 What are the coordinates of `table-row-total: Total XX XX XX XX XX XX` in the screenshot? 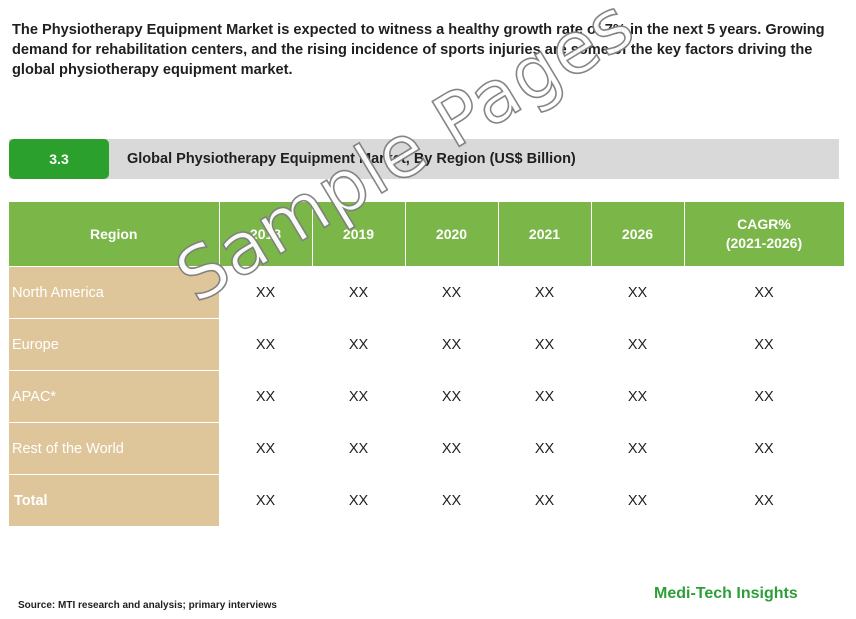 It's located at (426, 500).